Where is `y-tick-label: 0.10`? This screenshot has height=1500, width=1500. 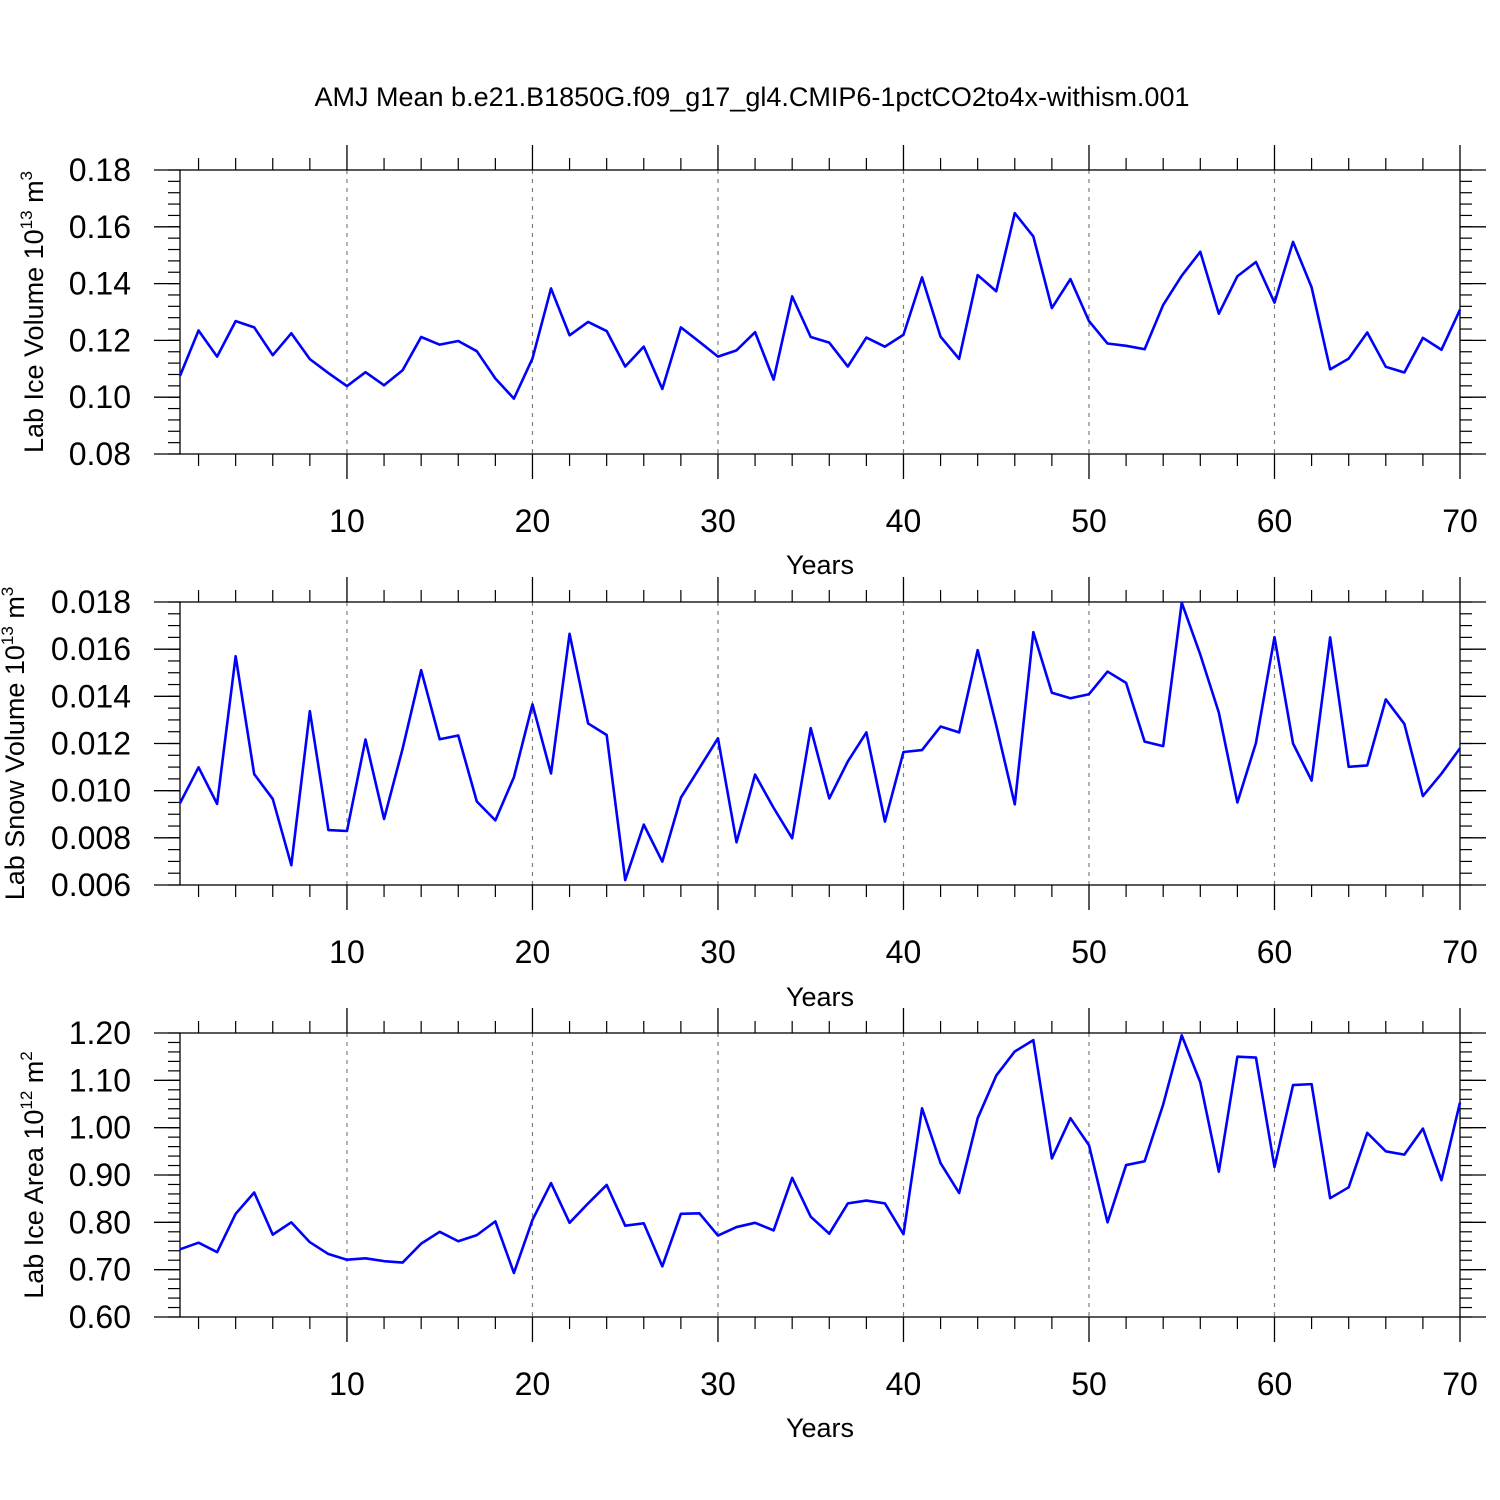 y-tick-label: 0.10 is located at coordinates (100, 397).